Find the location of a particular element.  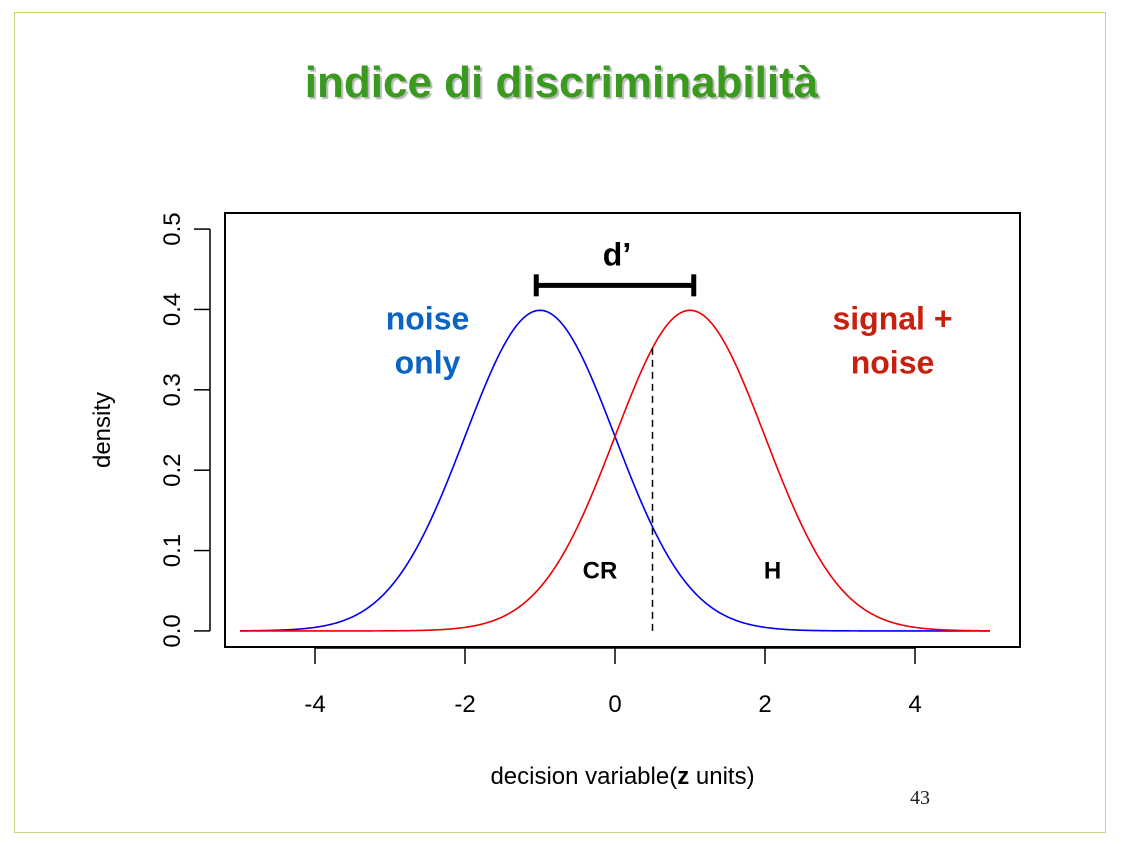

x-axis-title: decision variable(z units) is located at coordinates (622, 776).